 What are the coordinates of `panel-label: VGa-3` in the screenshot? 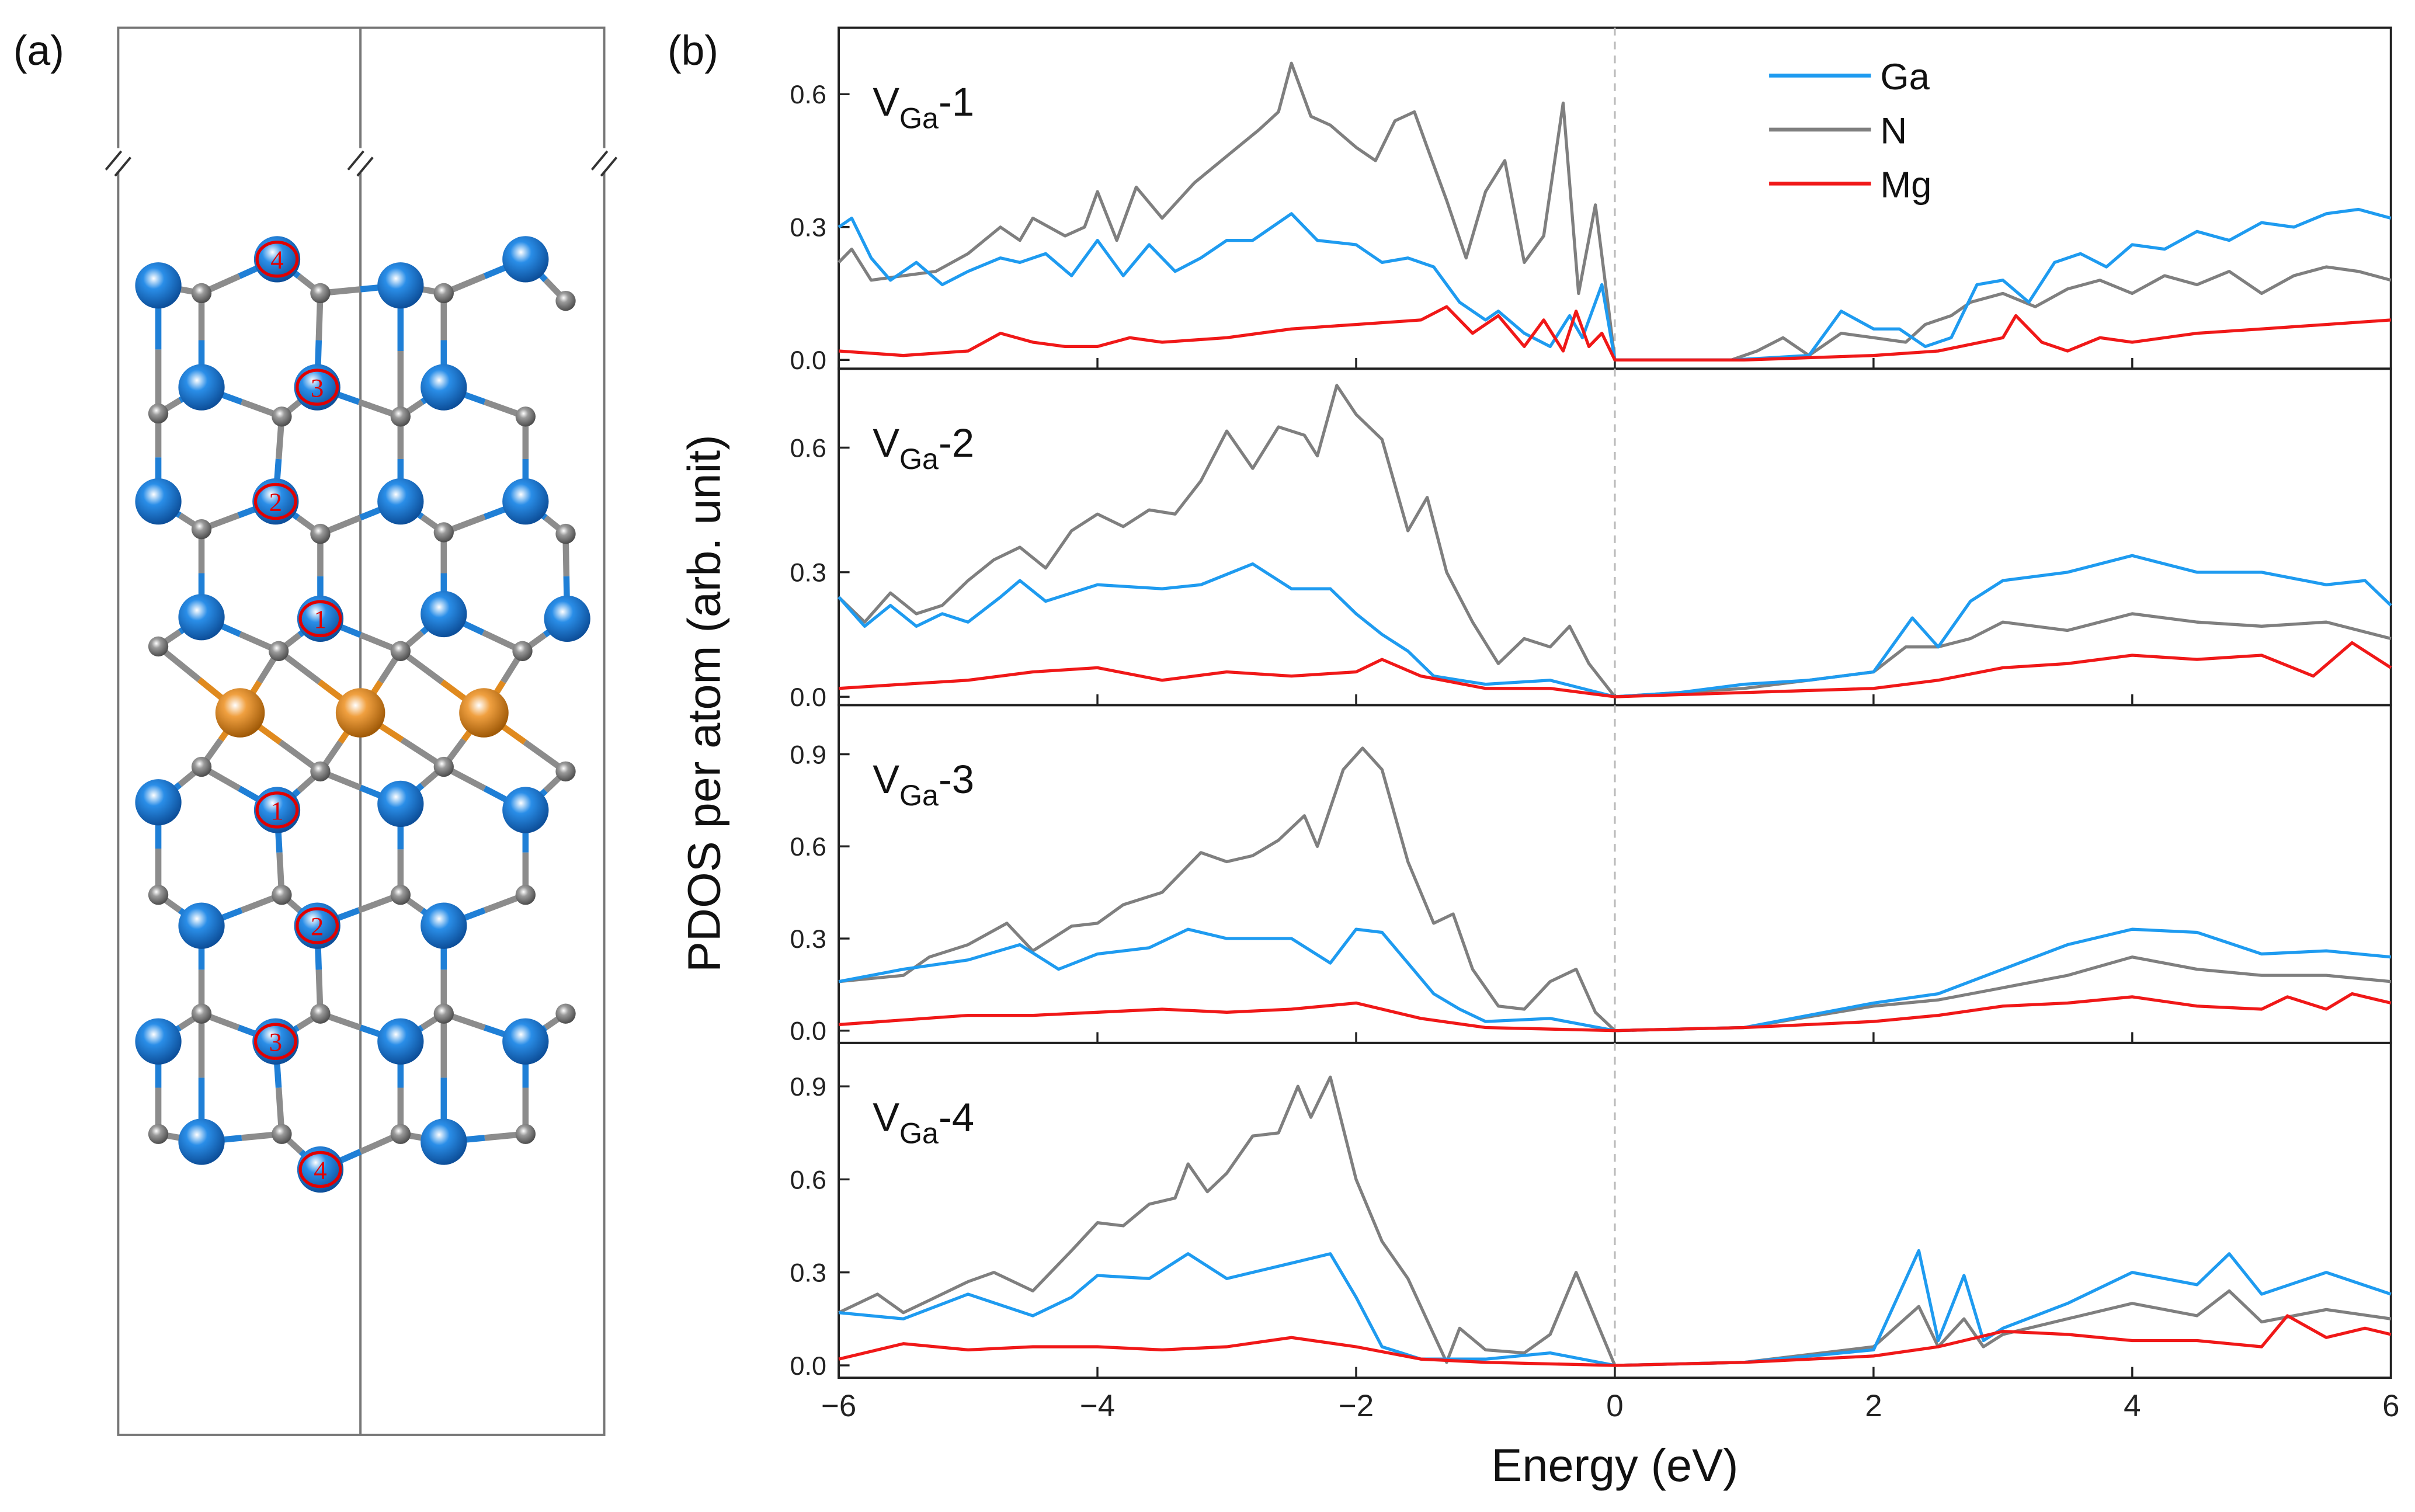 It's located at (923, 784).